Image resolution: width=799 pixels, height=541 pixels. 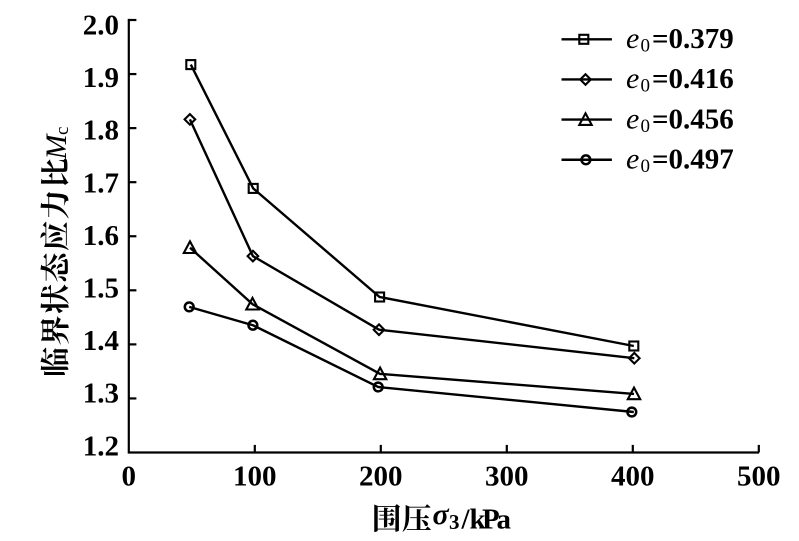 I want to click on svg-text: =0.379, so click(x=693, y=39).